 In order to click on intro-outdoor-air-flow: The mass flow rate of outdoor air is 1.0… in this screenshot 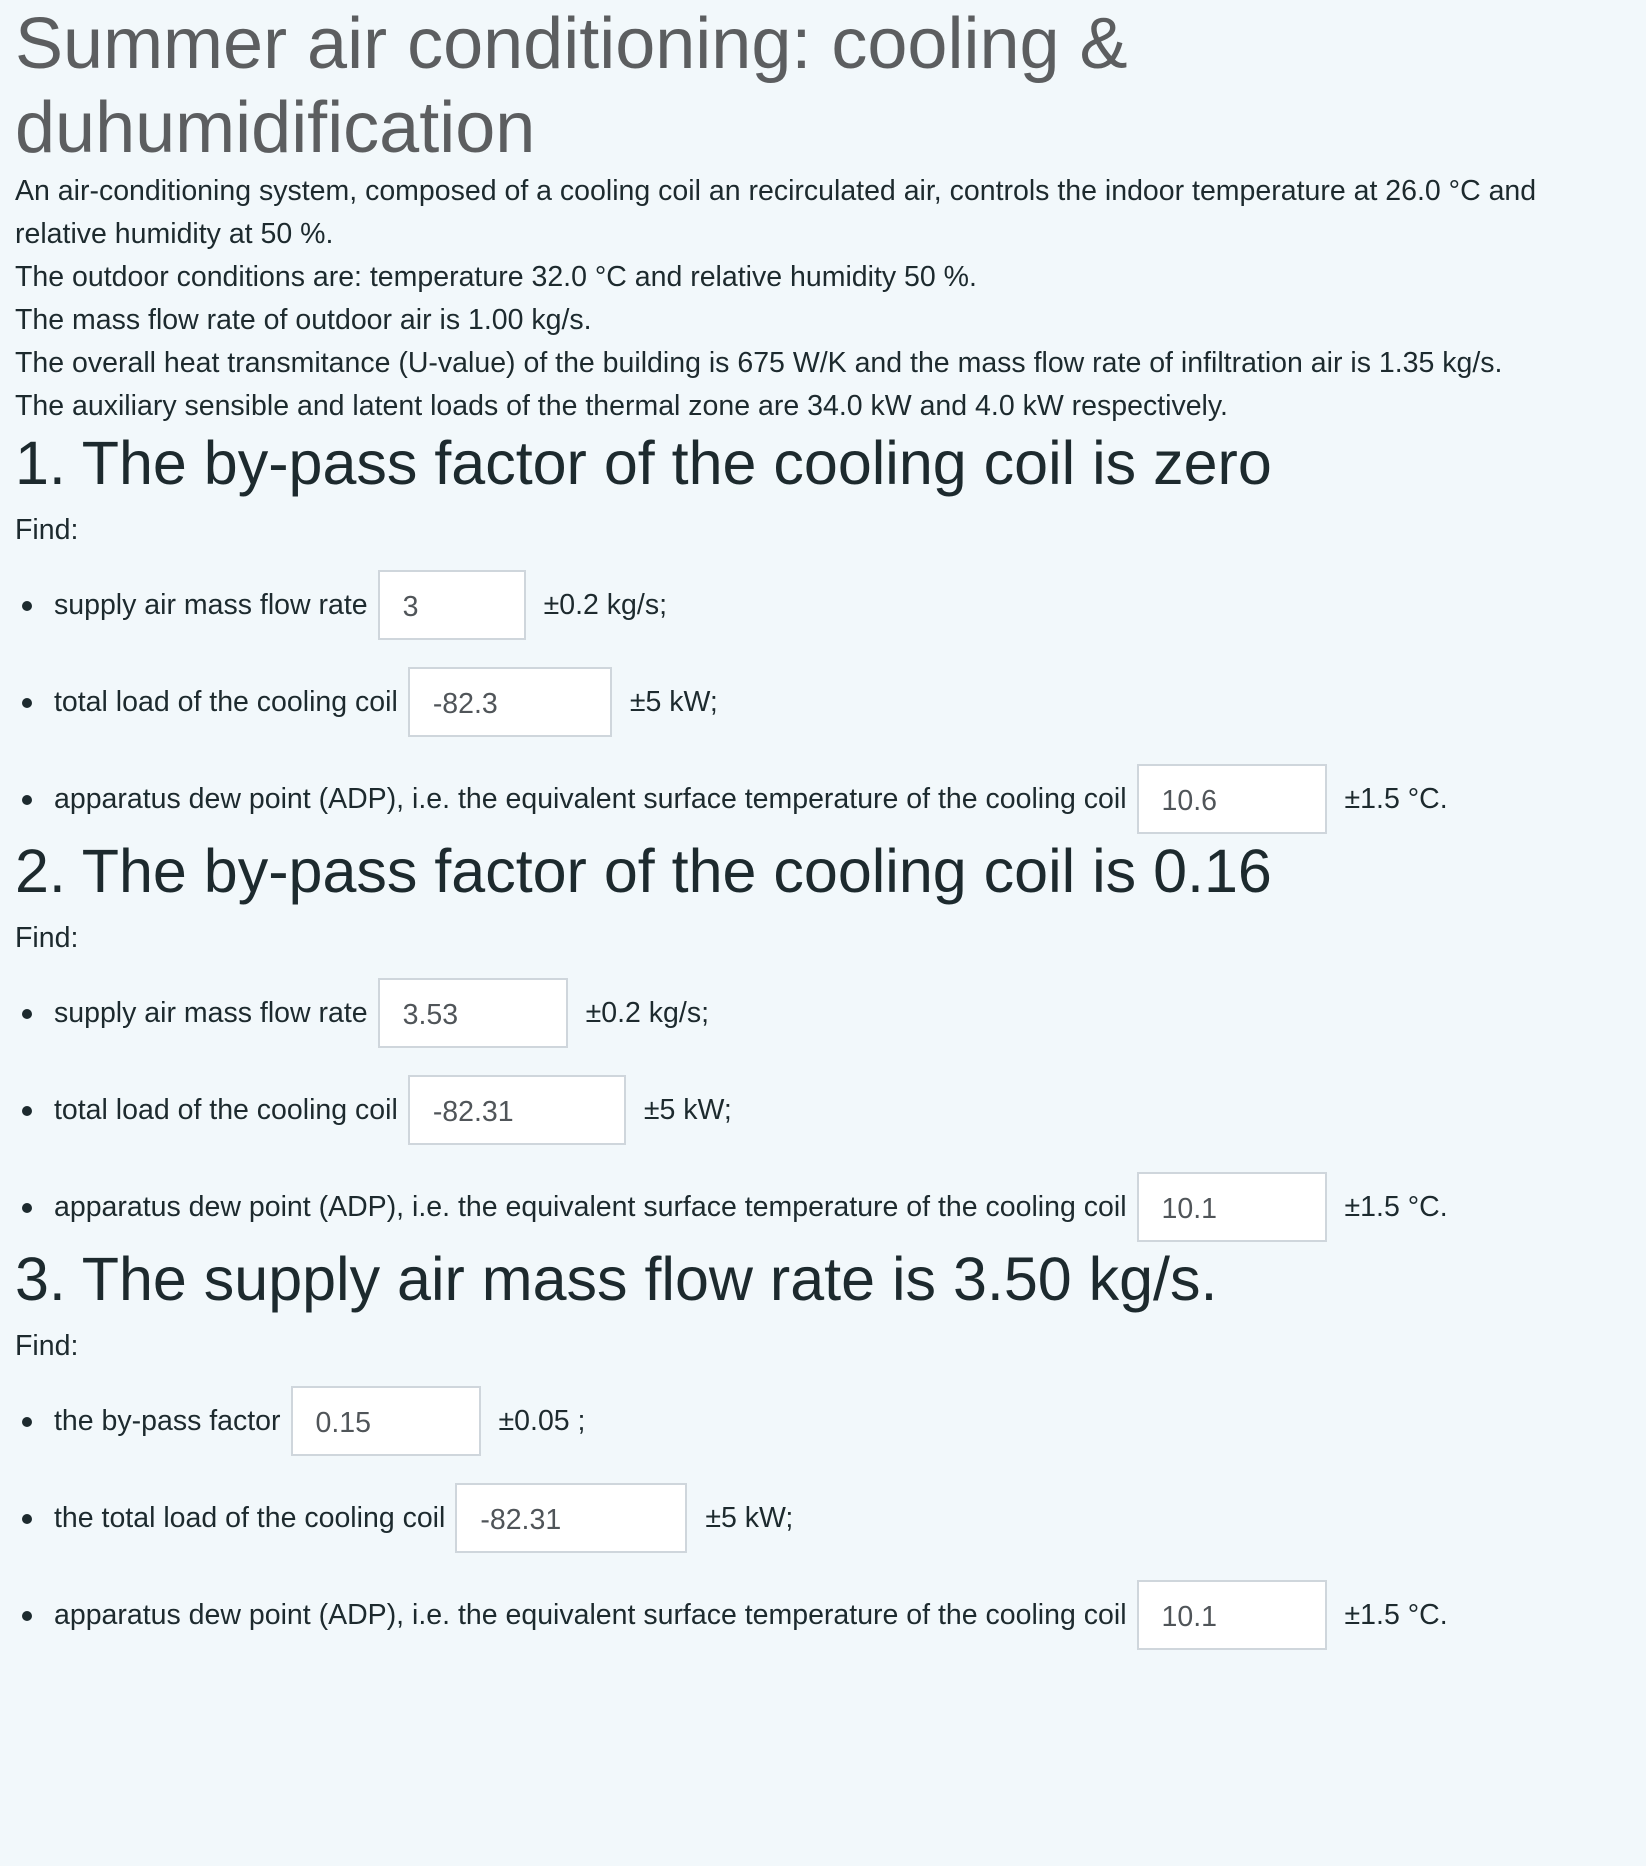, I will do `click(303, 320)`.